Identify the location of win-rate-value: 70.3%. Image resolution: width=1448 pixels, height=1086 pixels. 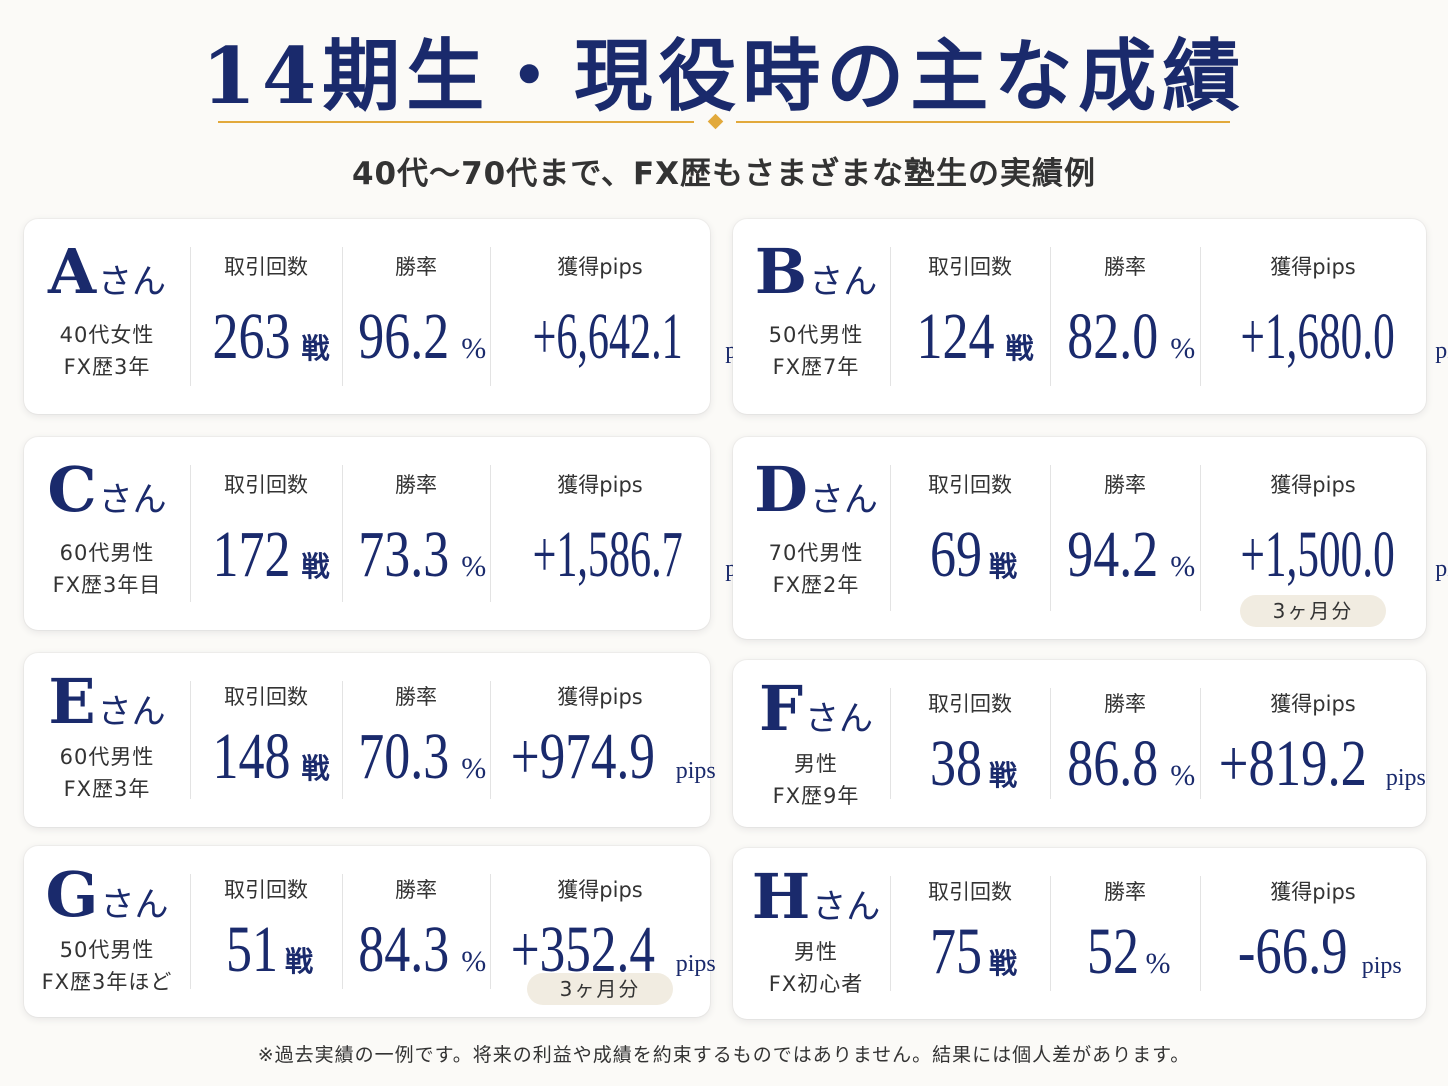
(416, 757).